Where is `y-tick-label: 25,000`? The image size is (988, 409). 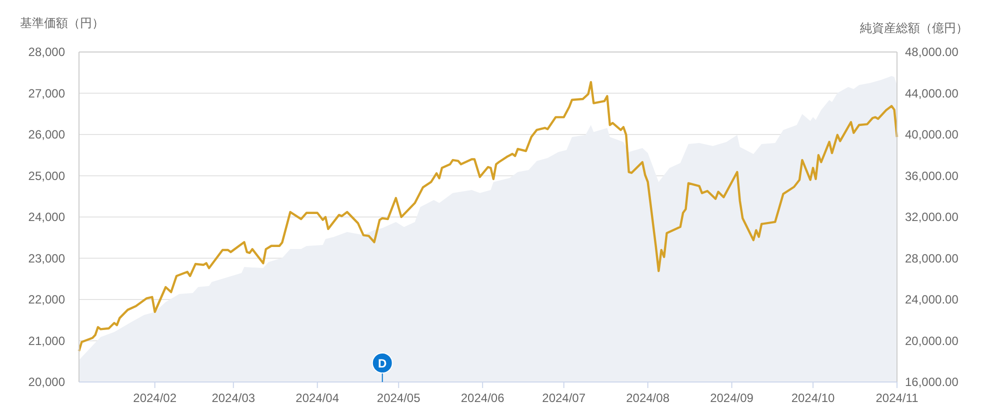 y-tick-label: 25,000 is located at coordinates (47, 175).